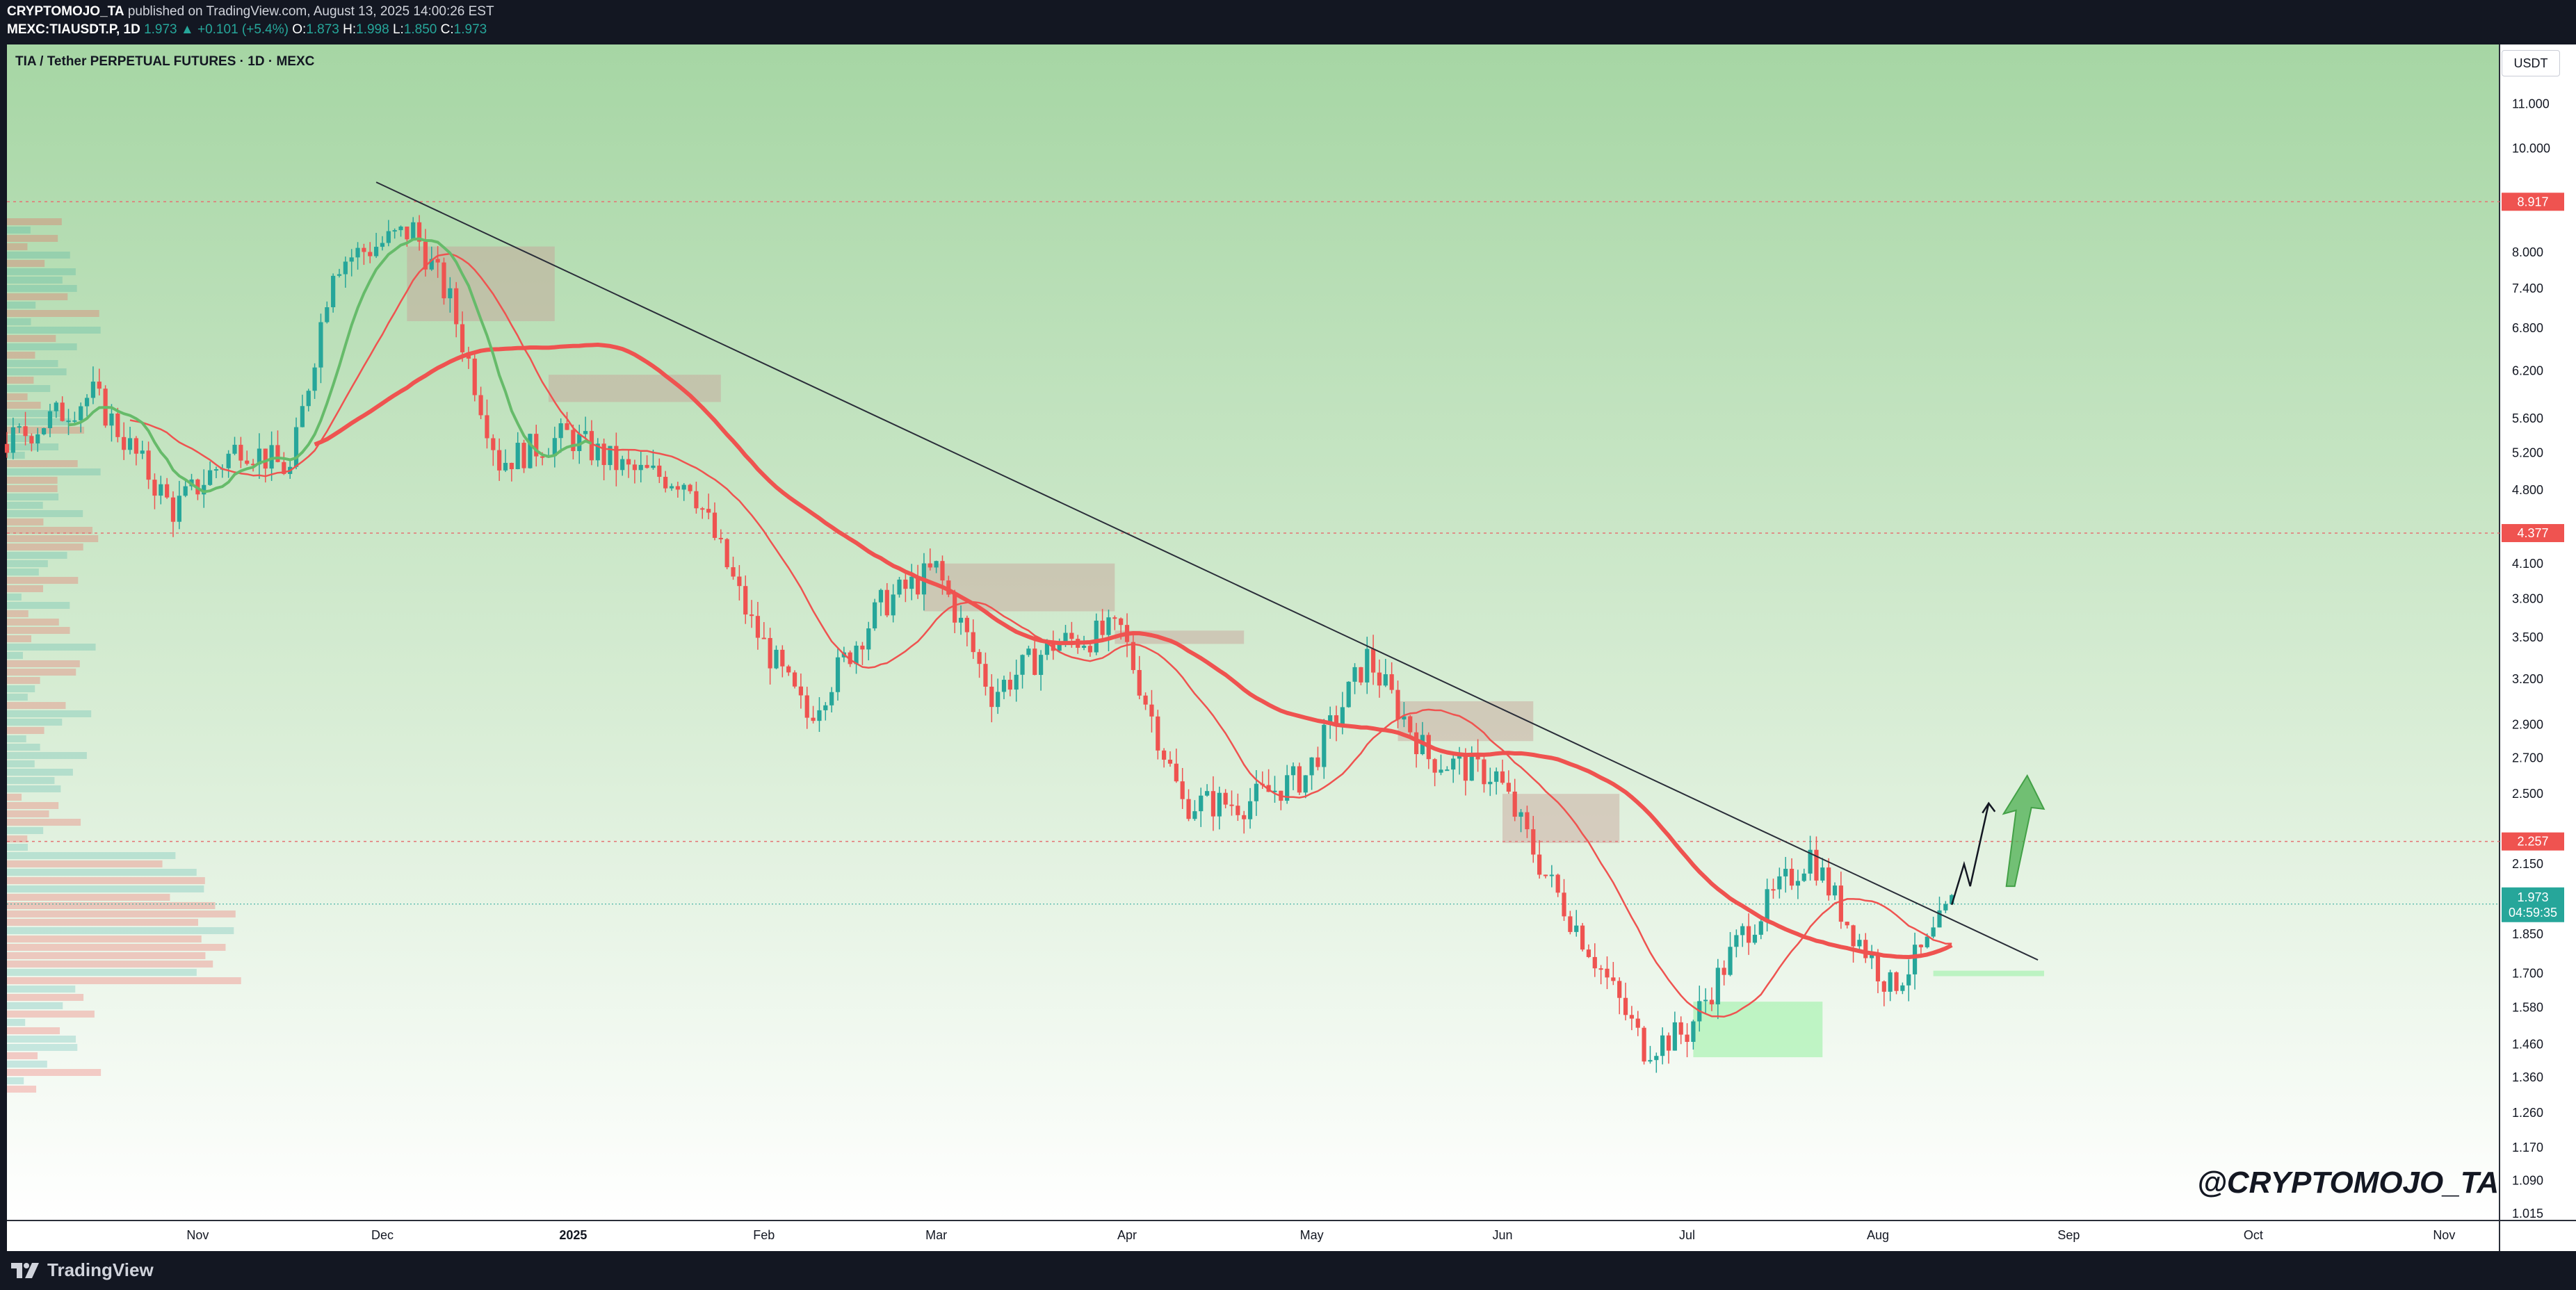  What do you see at coordinates (2538, 647) in the screenshot?
I see `price-scale` at bounding box center [2538, 647].